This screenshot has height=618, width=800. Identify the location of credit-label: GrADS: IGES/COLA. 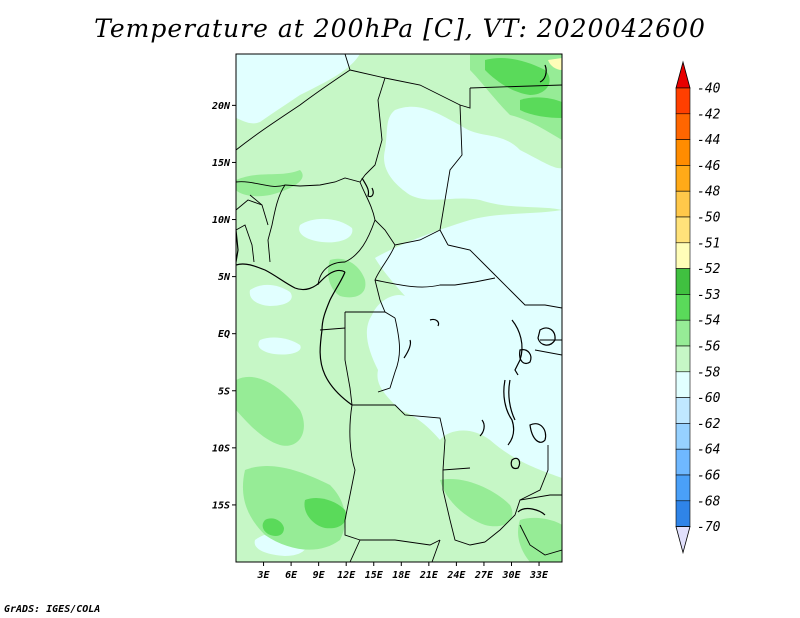
(52, 609).